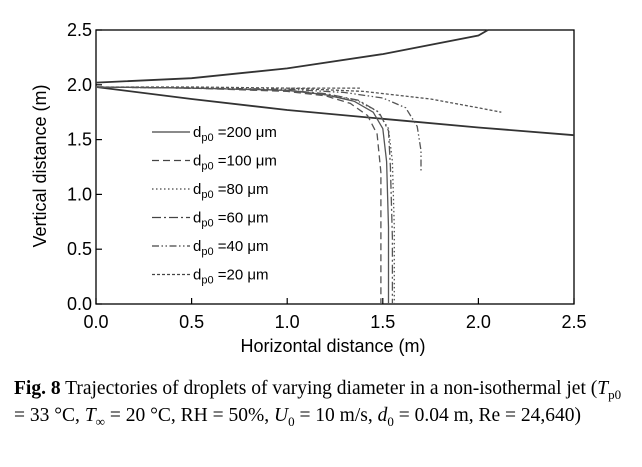  What do you see at coordinates (49, 416) in the screenshot?
I see `caption-tp0-value: = 33 °C,` at bounding box center [49, 416].